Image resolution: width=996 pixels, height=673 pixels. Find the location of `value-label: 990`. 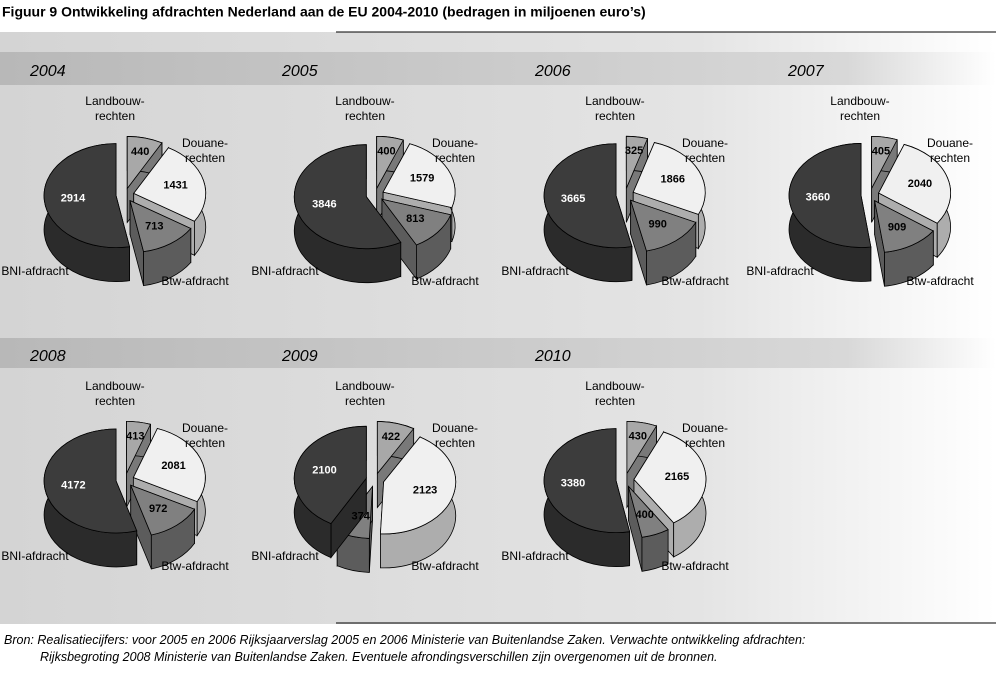

value-label: 990 is located at coordinates (657, 225).